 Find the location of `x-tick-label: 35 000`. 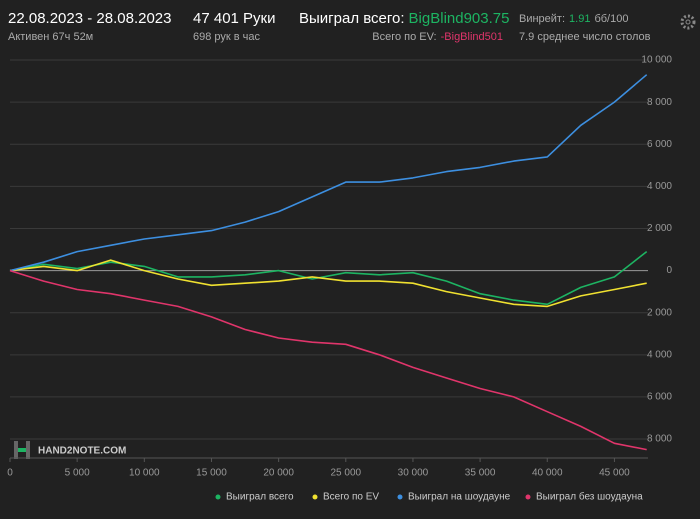

x-tick-label: 35 000 is located at coordinates (480, 473).